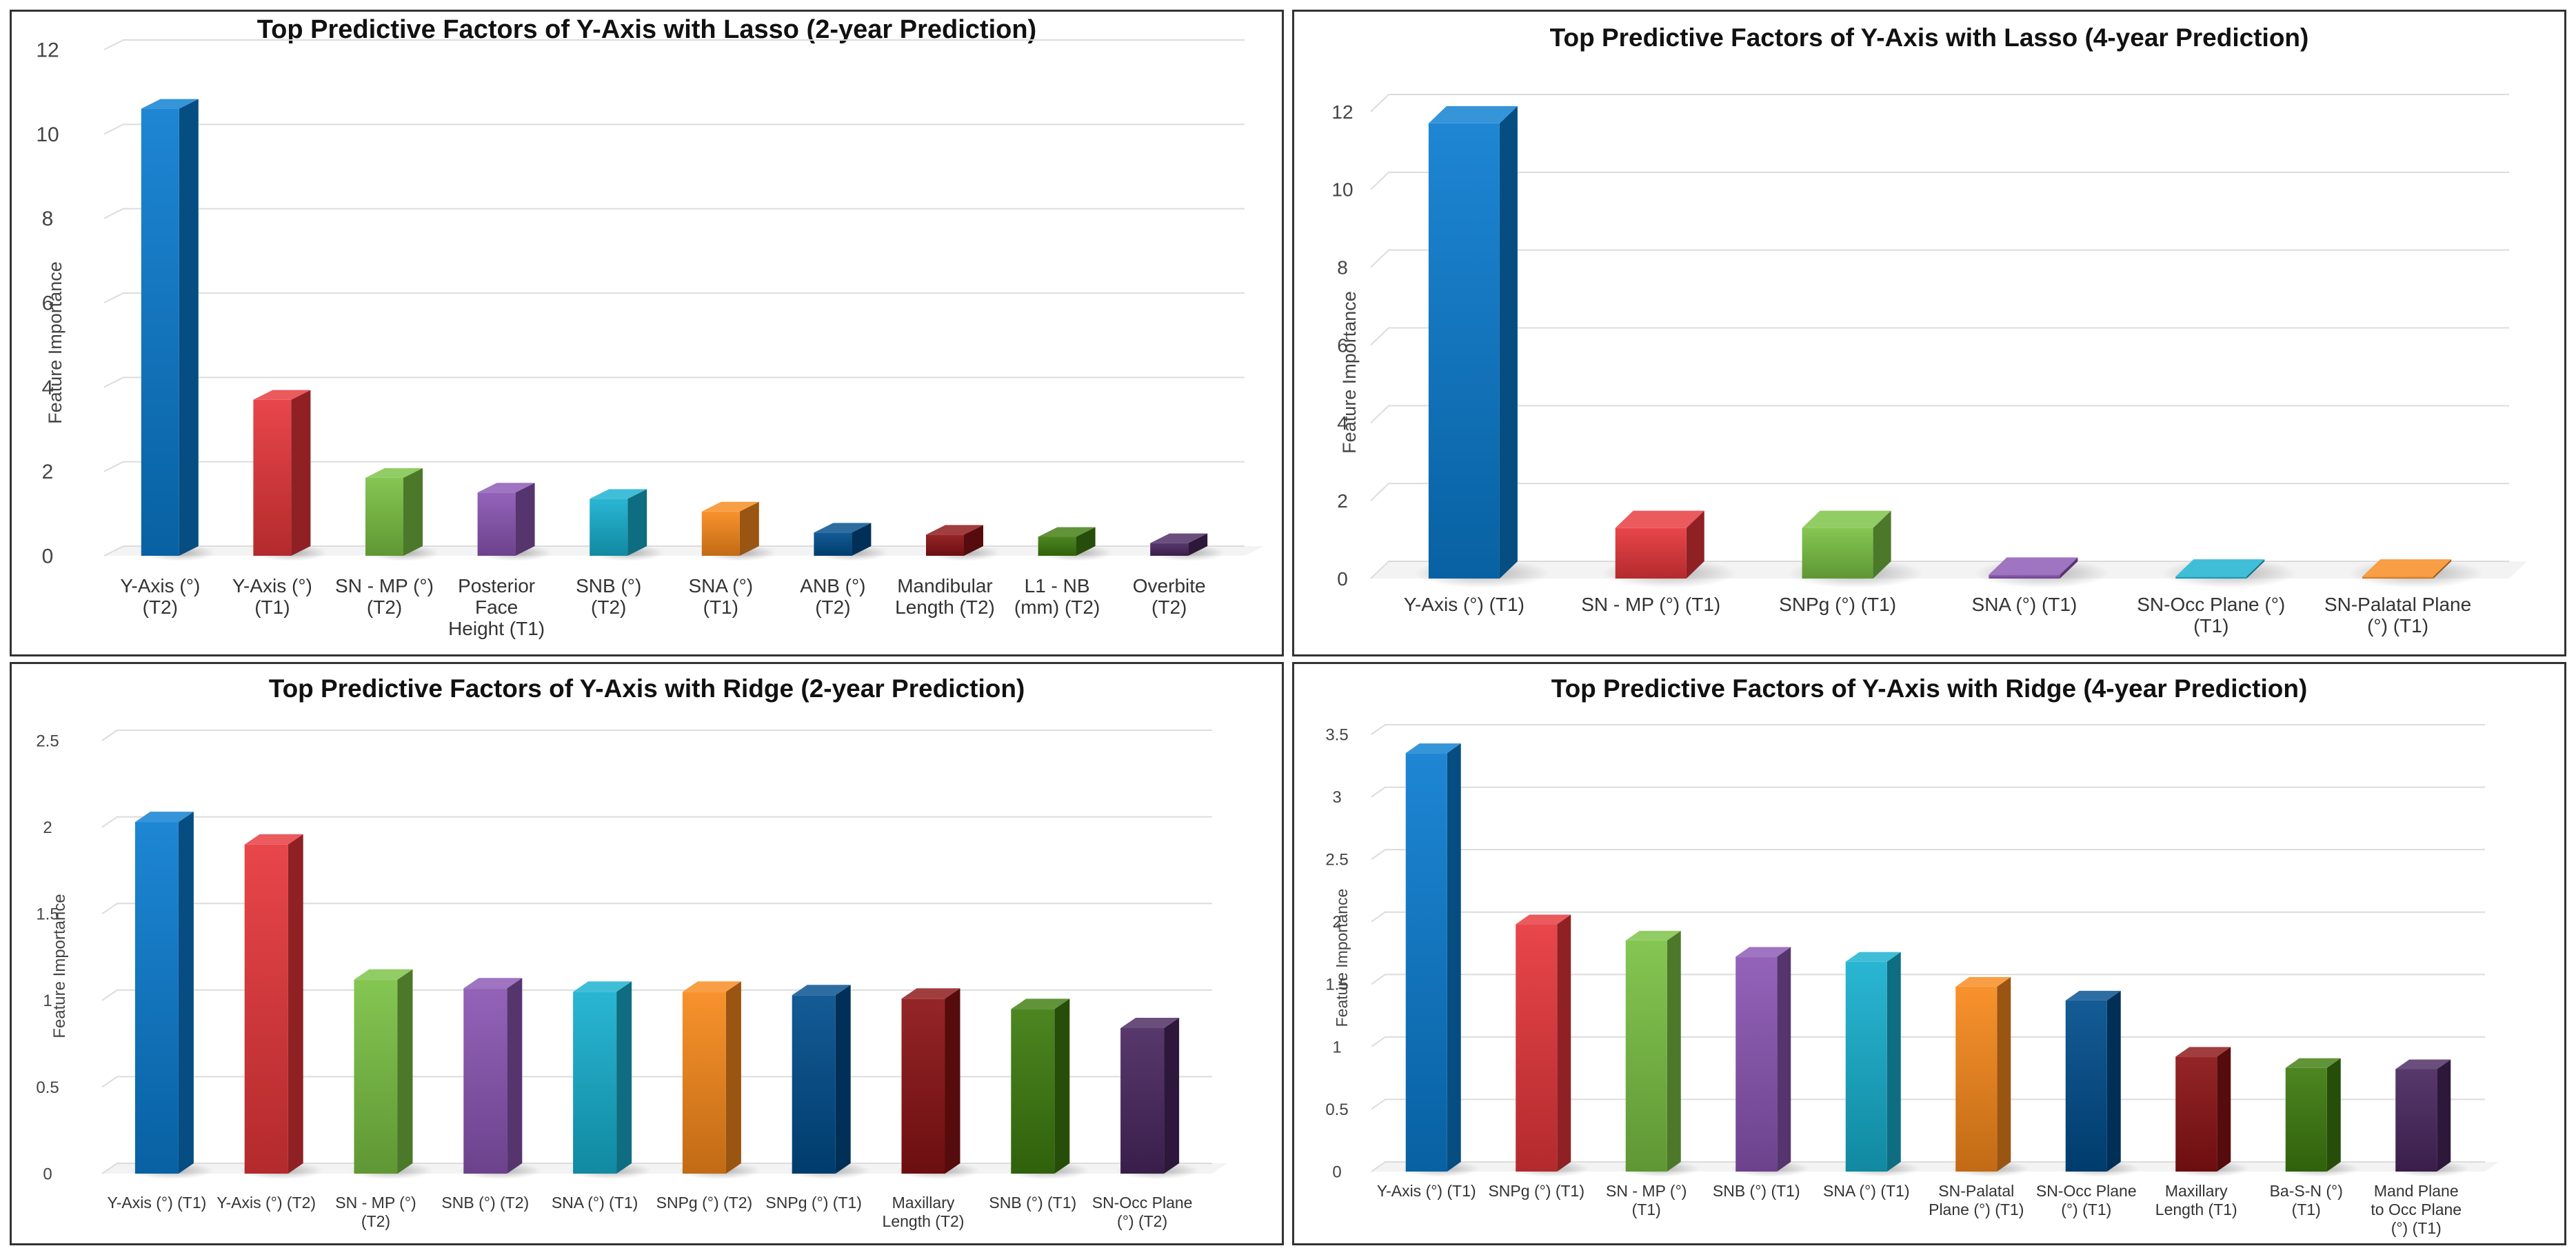 This screenshot has height=1255, width=2576. Describe the element at coordinates (2196, 1200) in the screenshot. I see `x-tick-label: Maxillary Length (T1)` at that location.